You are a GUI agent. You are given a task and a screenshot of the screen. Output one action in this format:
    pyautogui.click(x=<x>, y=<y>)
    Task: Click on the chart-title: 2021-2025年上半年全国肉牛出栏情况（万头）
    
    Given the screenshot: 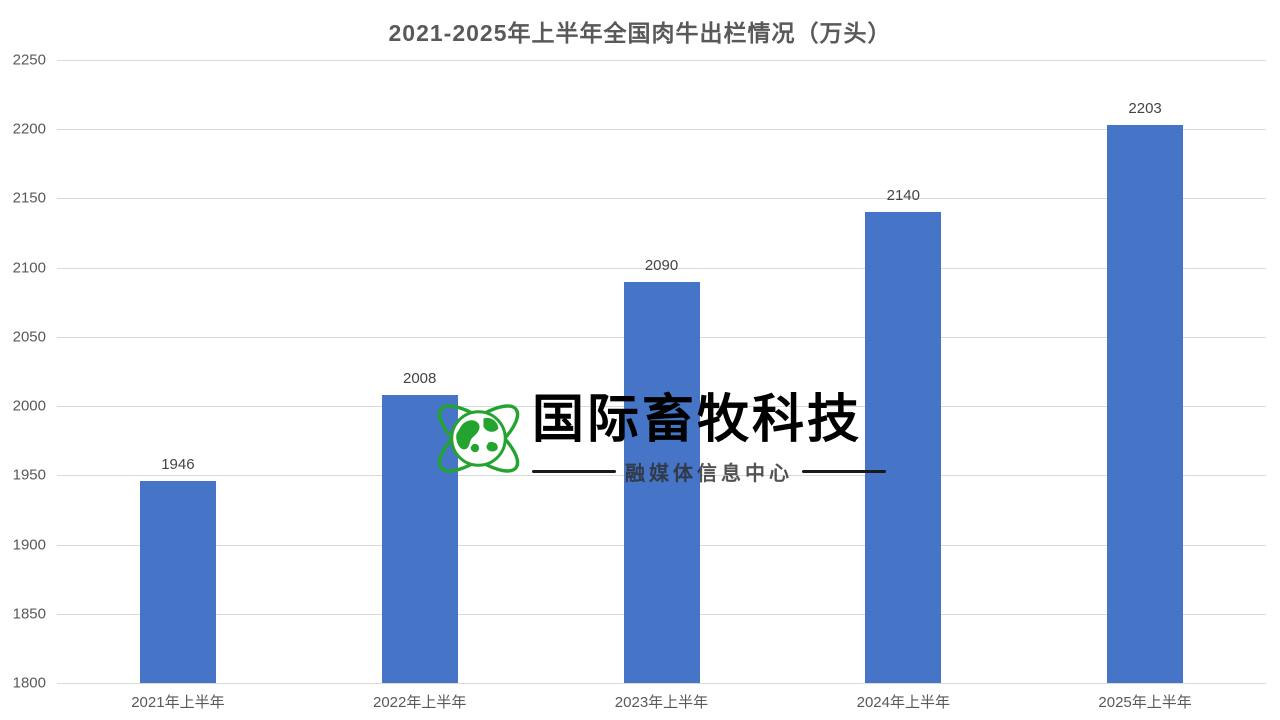 What is the action you would take?
    pyautogui.click(x=640, y=33)
    